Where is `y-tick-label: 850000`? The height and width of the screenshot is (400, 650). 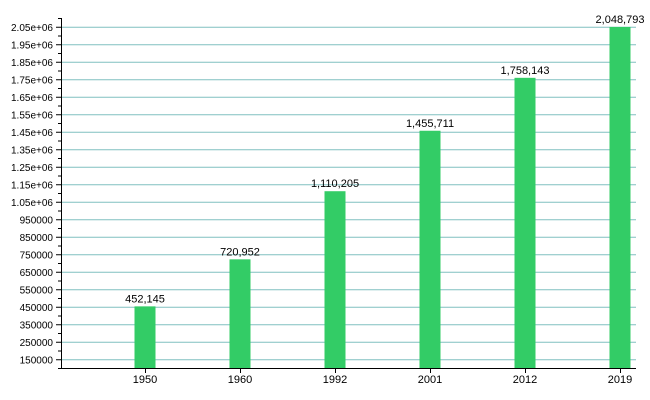
y-tick-label: 850000 is located at coordinates (37, 238).